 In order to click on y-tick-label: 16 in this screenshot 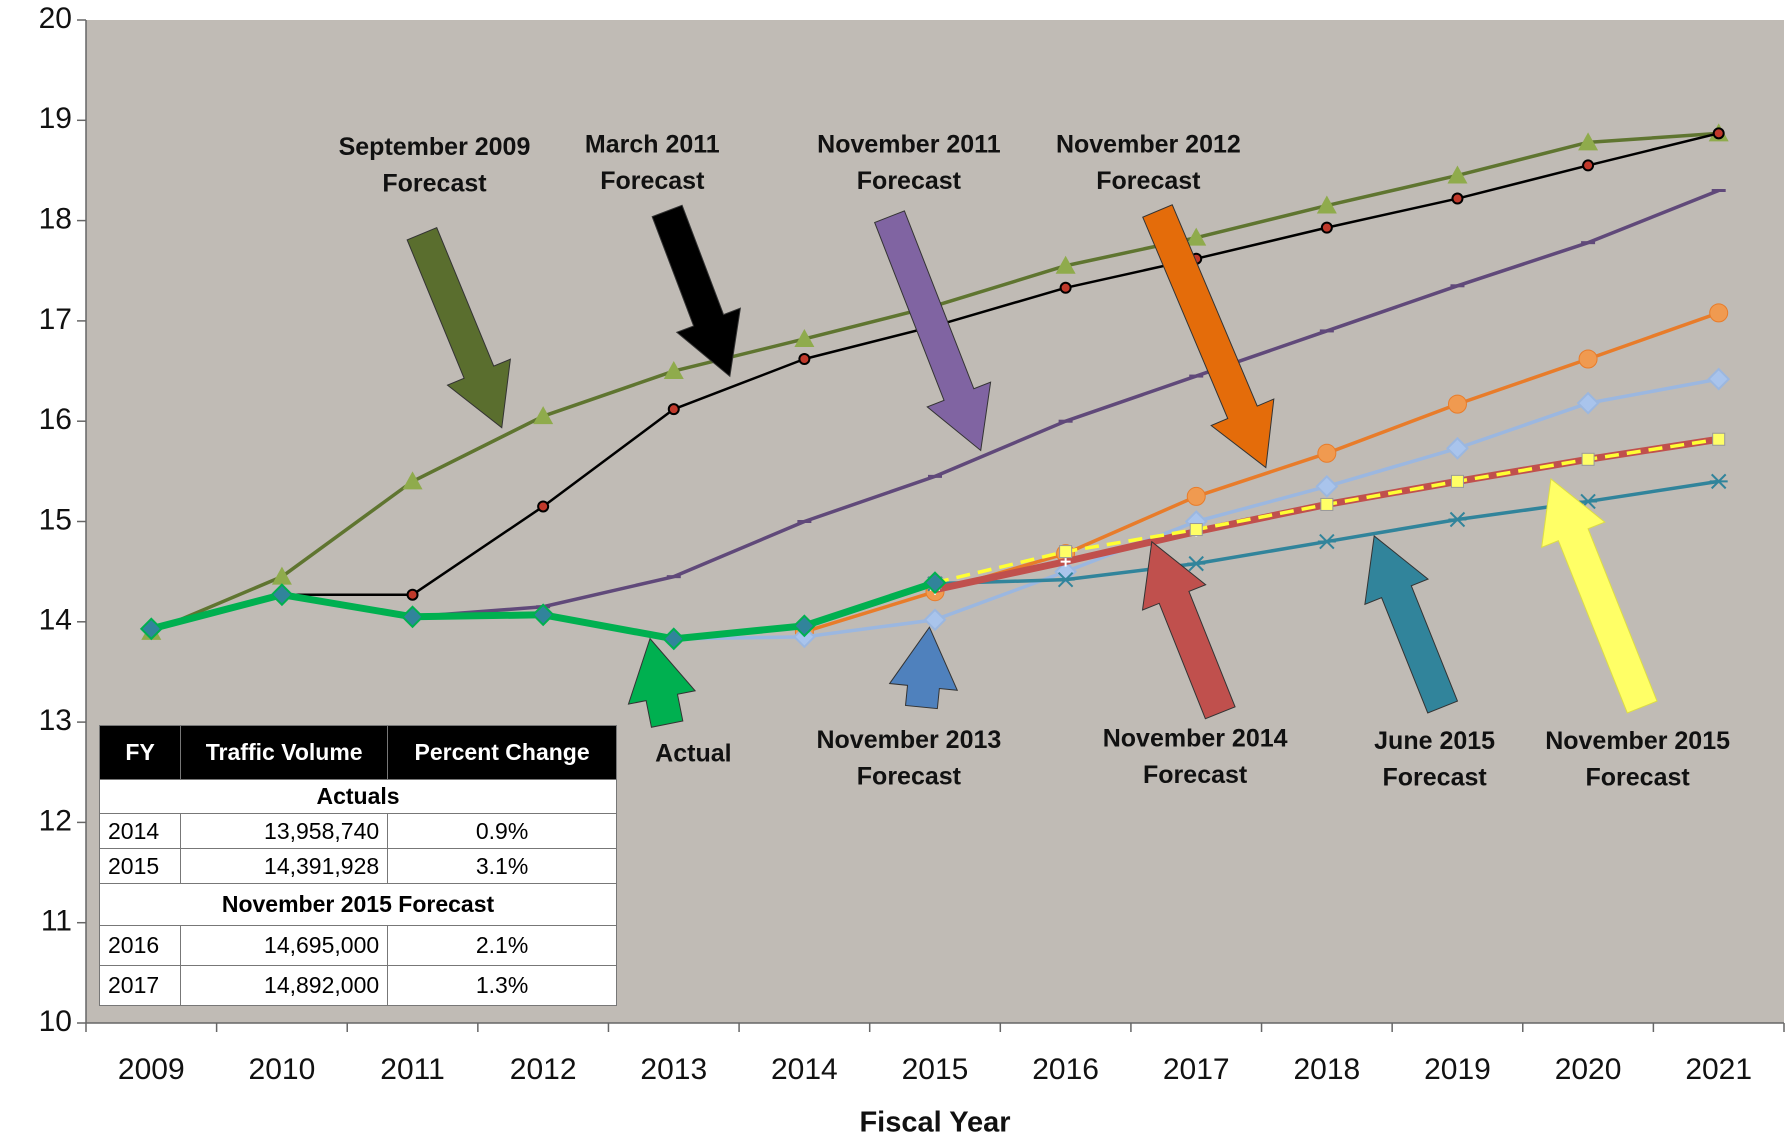, I will do `click(55, 419)`.